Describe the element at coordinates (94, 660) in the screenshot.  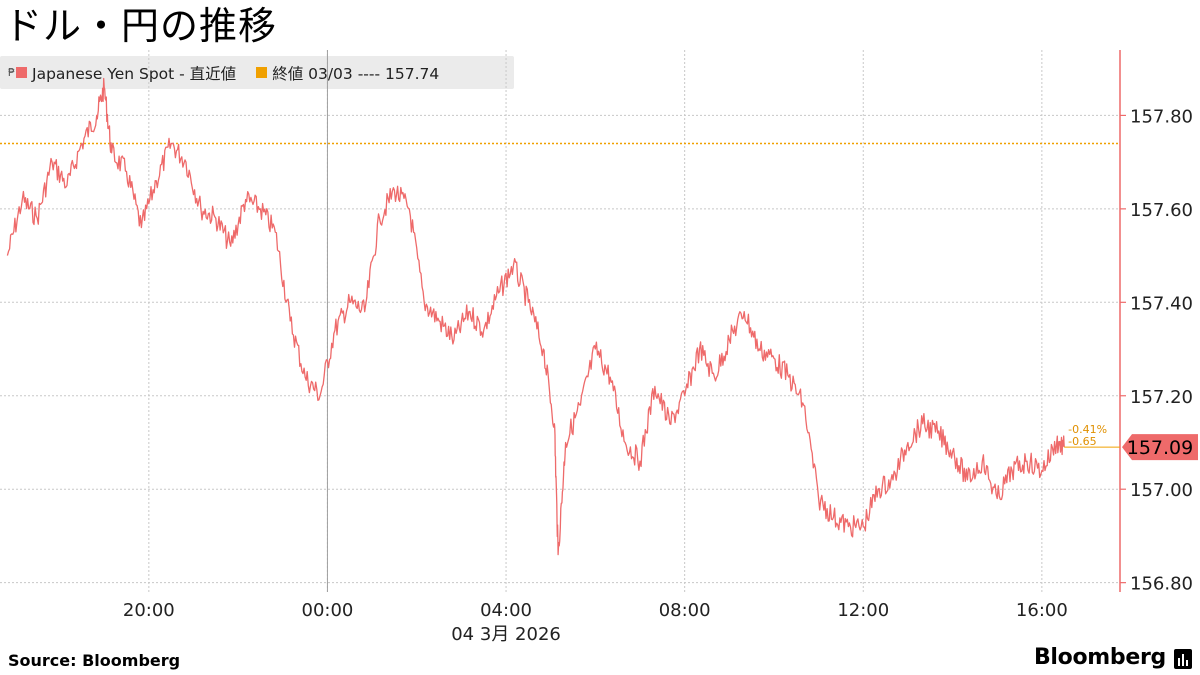
I see `source-note: Source: Bloomberg` at that location.